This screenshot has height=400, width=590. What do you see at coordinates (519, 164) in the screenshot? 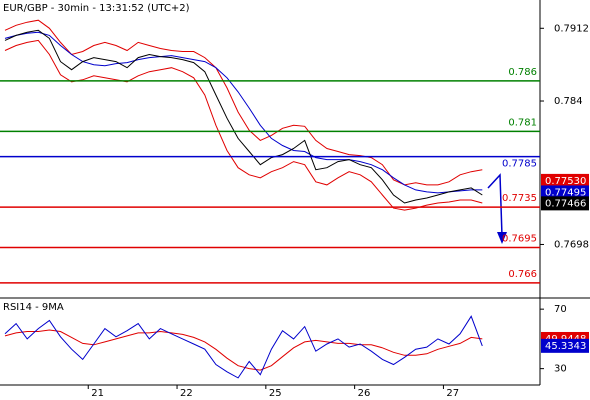
I see `level-label: 0.7785` at bounding box center [519, 164].